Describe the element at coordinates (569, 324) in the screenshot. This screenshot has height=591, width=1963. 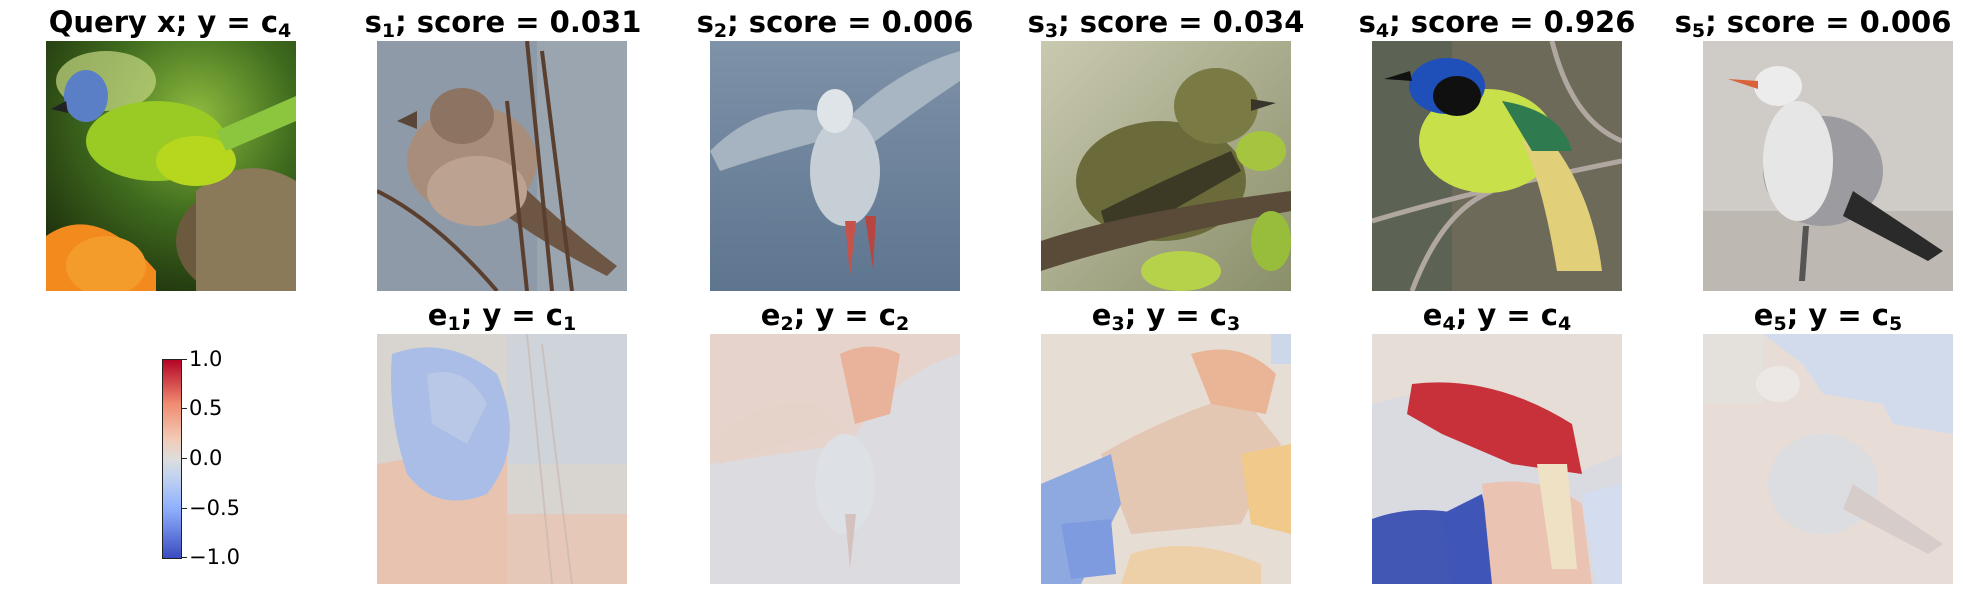
I see `explanation-class-subscript-1: 1` at that location.